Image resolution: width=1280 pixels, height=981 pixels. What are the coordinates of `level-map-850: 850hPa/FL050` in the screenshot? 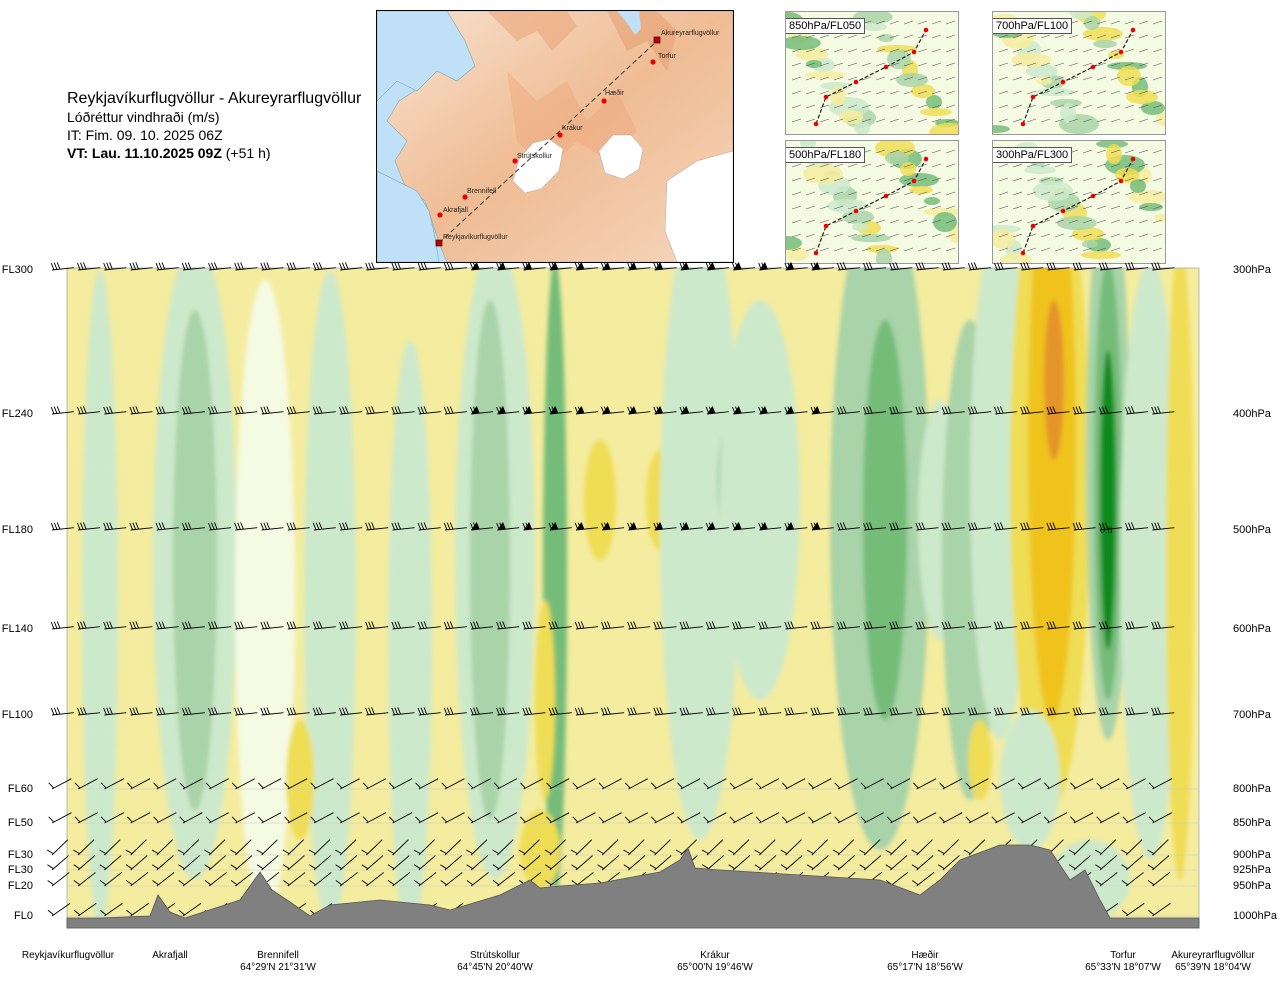 It's located at (872, 73).